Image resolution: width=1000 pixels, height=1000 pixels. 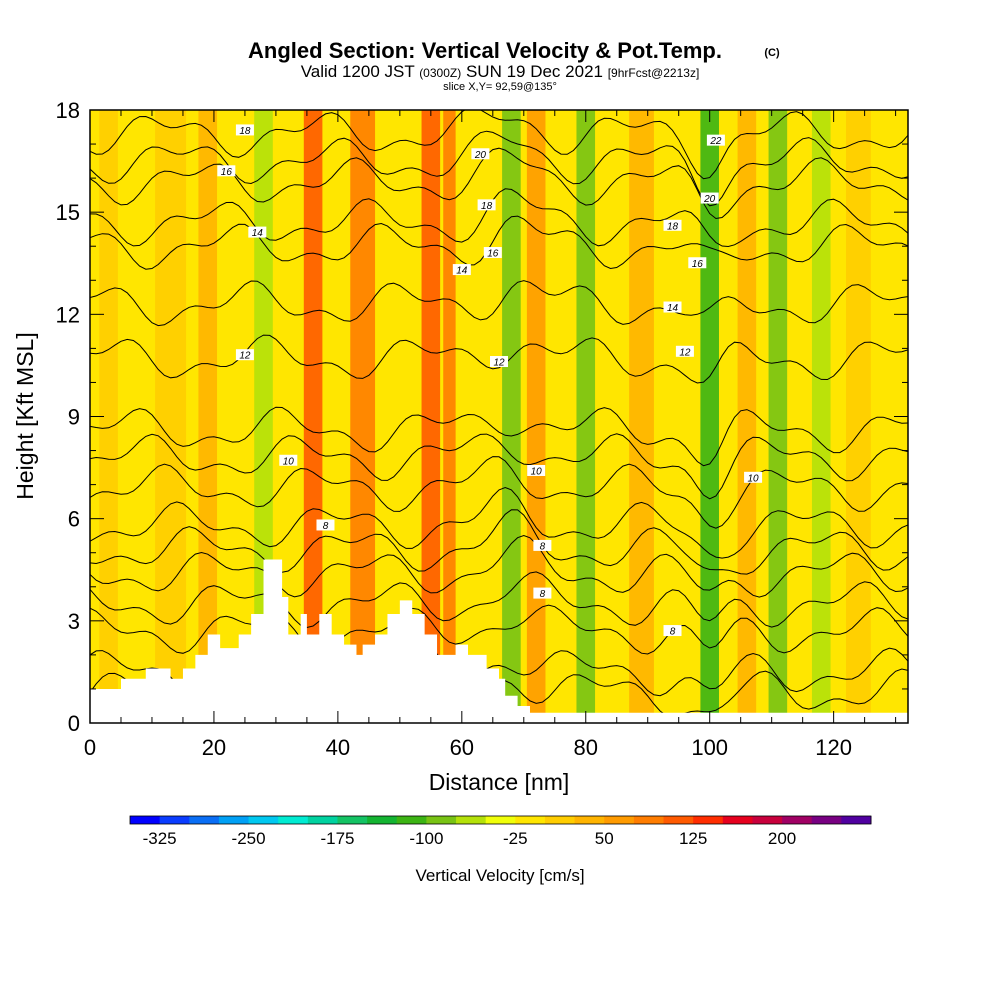 What do you see at coordinates (160, 838) in the screenshot?
I see `colorbar-tick-label: -325` at bounding box center [160, 838].